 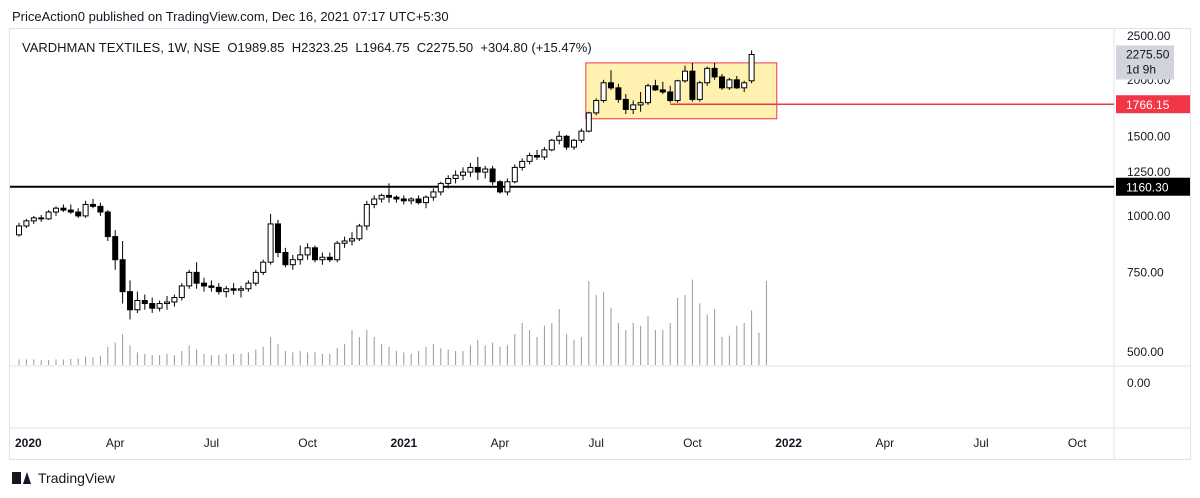 What do you see at coordinates (1141, 69) in the screenshot?
I see `countdown-label: 1d 9h` at bounding box center [1141, 69].